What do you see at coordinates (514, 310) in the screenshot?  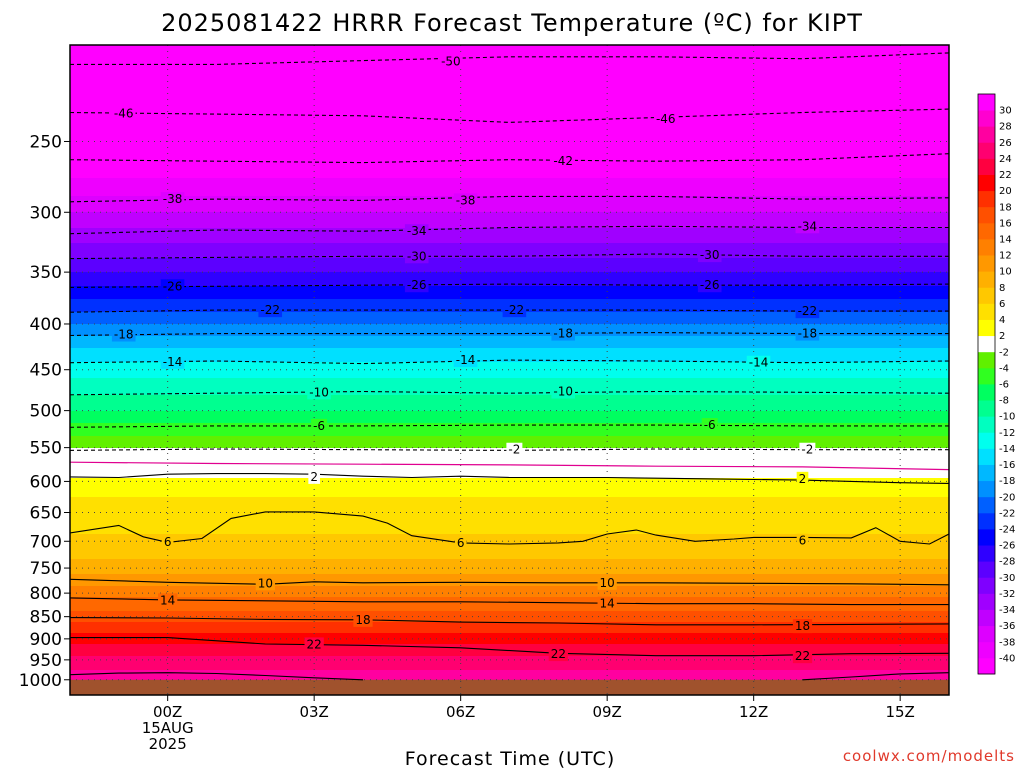 I see `contour-label-bg` at bounding box center [514, 310].